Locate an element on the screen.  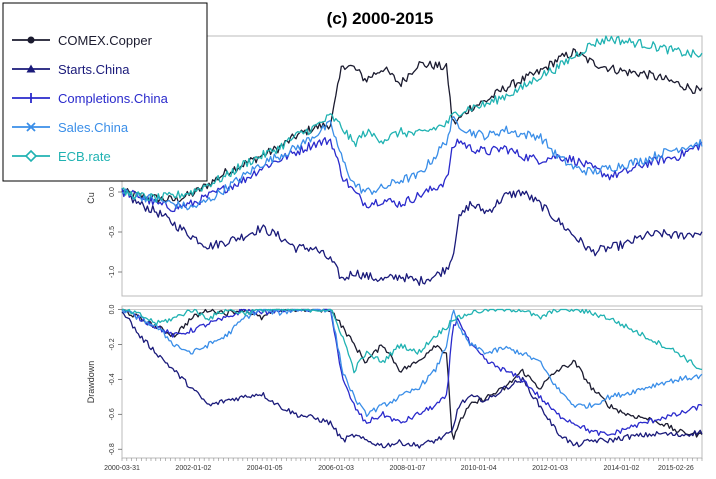
x-tick-label: 2014-01-02 is located at coordinates (621, 468).